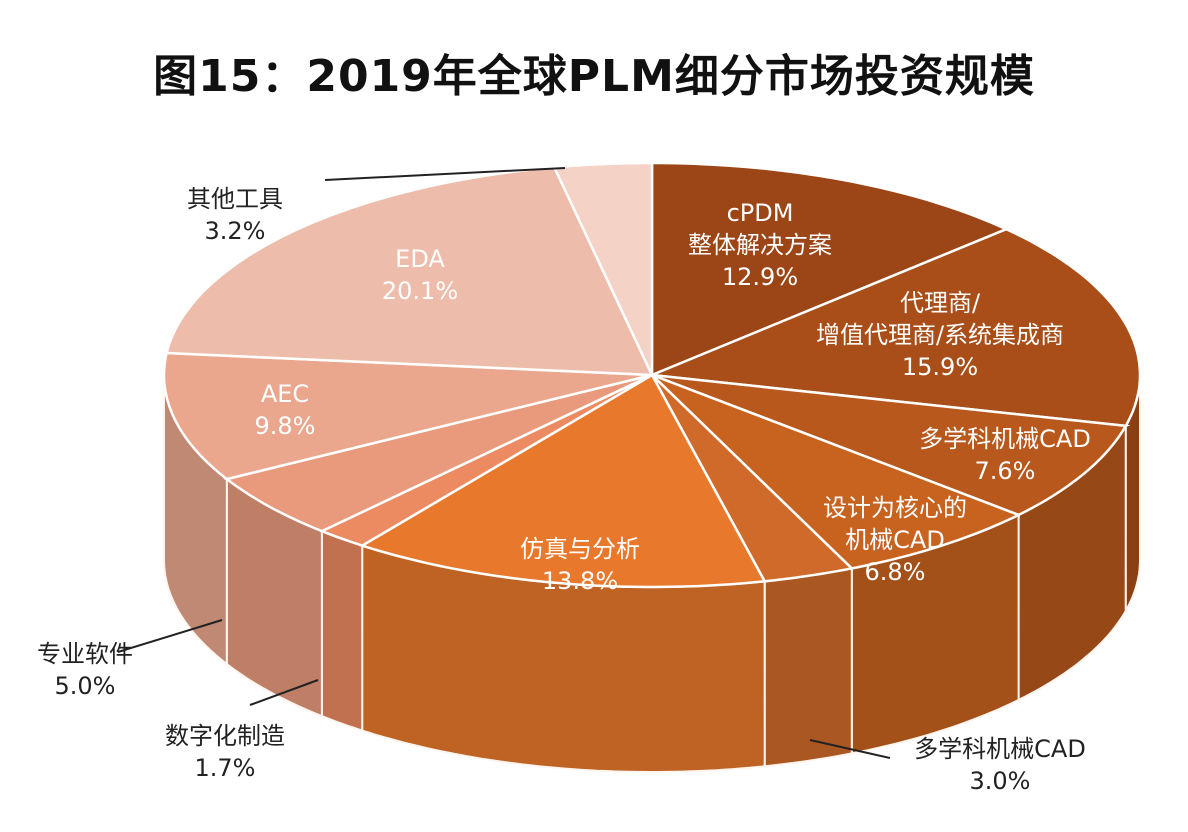  I want to click on slice-label: 数字化制造 1.7%, so click(225, 752).